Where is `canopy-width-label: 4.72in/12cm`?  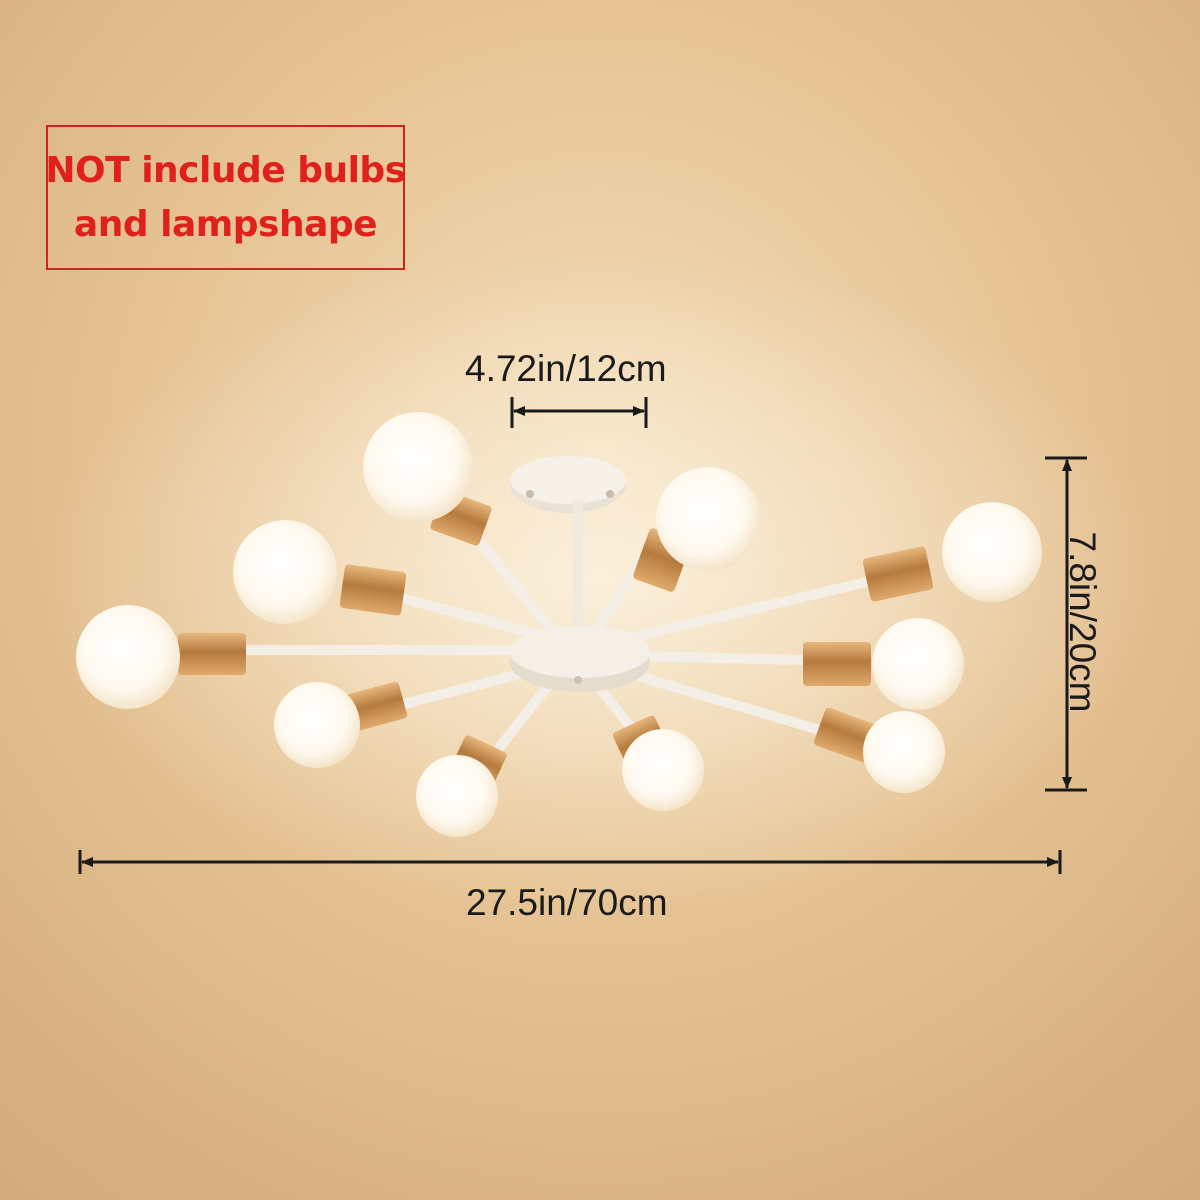 canopy-width-label: 4.72in/12cm is located at coordinates (566, 368).